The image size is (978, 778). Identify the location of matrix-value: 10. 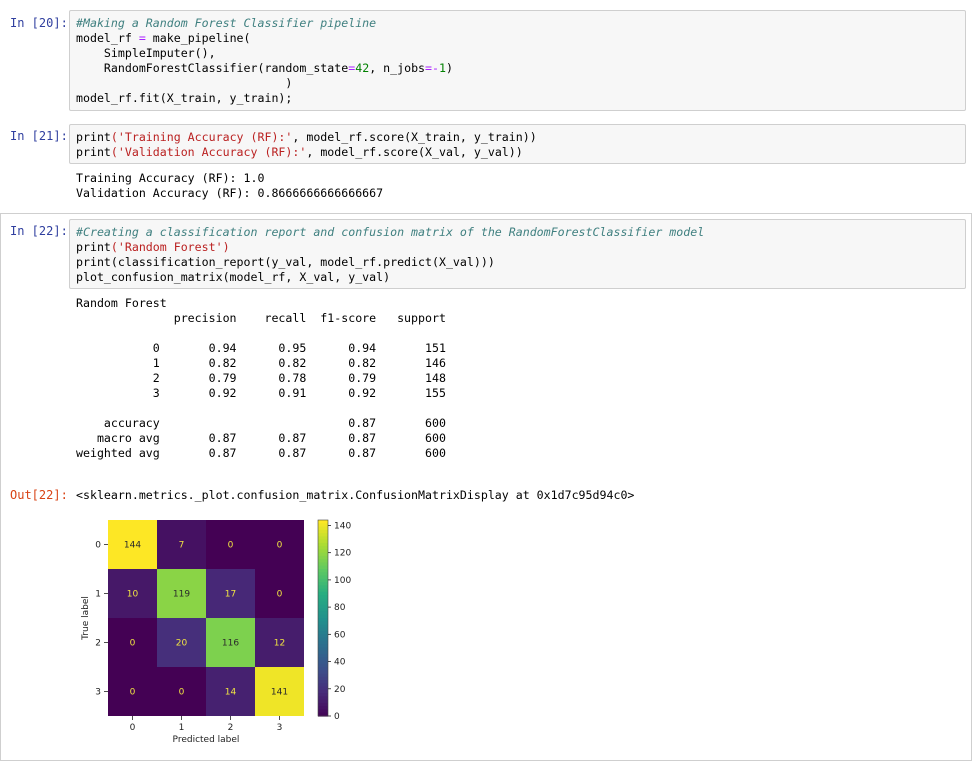
(133, 595).